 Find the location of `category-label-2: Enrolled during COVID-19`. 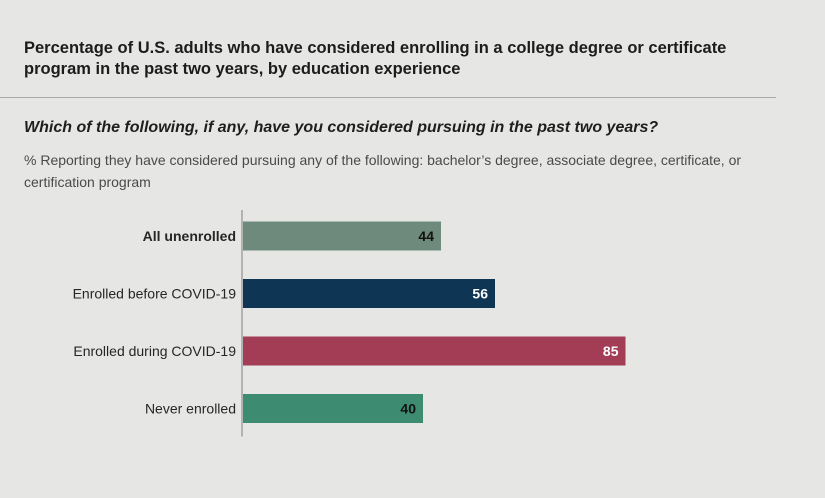

category-label-2: Enrolled during COVID-19 is located at coordinates (154, 351).